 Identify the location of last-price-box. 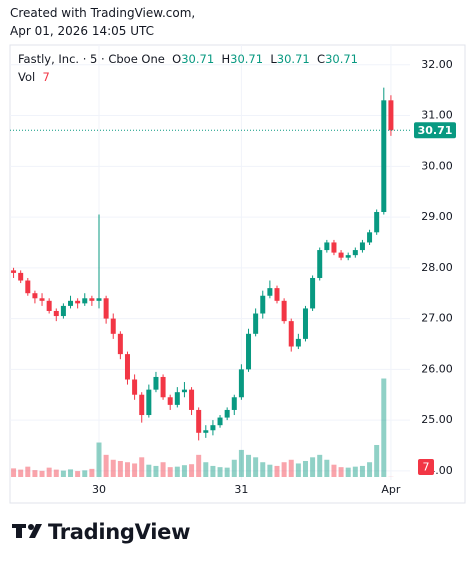
(435, 130).